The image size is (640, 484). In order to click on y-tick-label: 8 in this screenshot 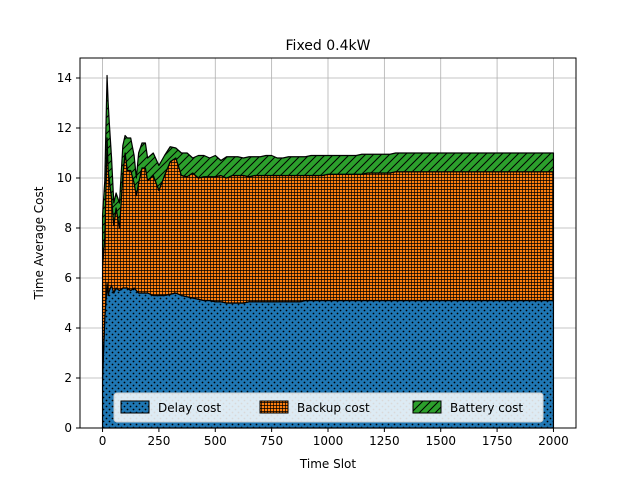, I will do `click(68, 228)`.